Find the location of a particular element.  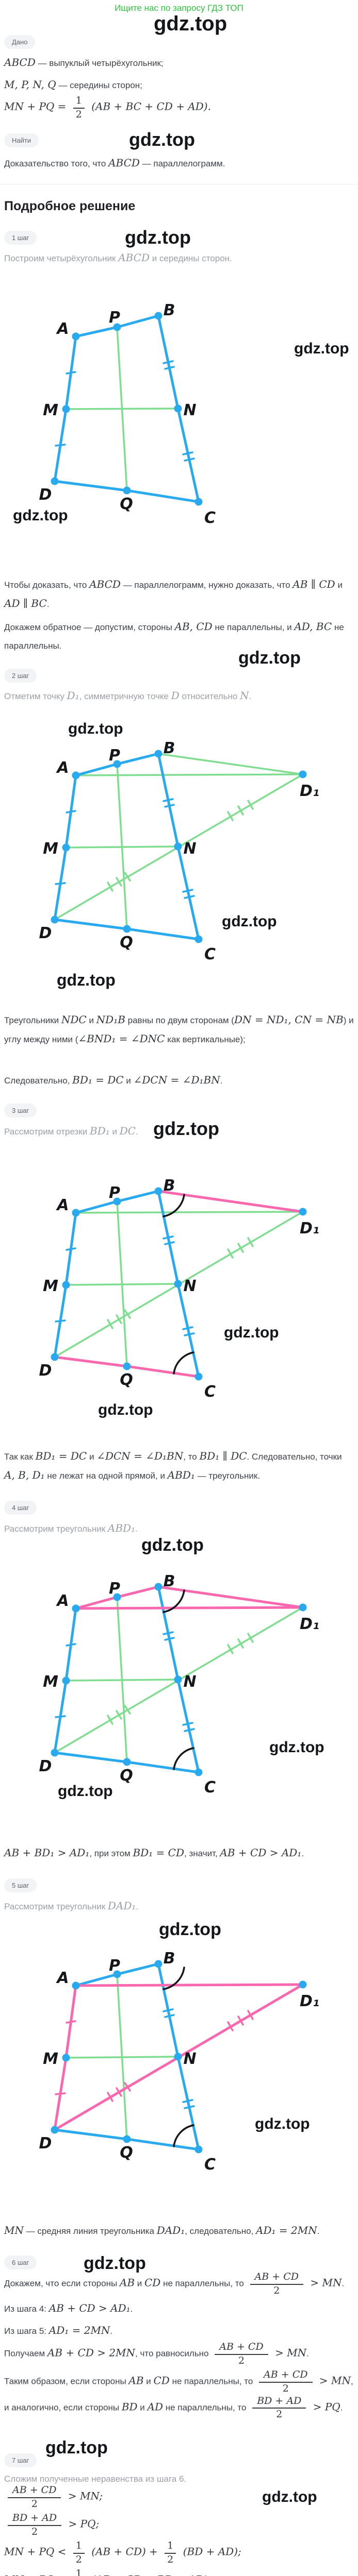

header-search-link: Ищите нас по запросу ГДЗ ТОП is located at coordinates (179, 8).